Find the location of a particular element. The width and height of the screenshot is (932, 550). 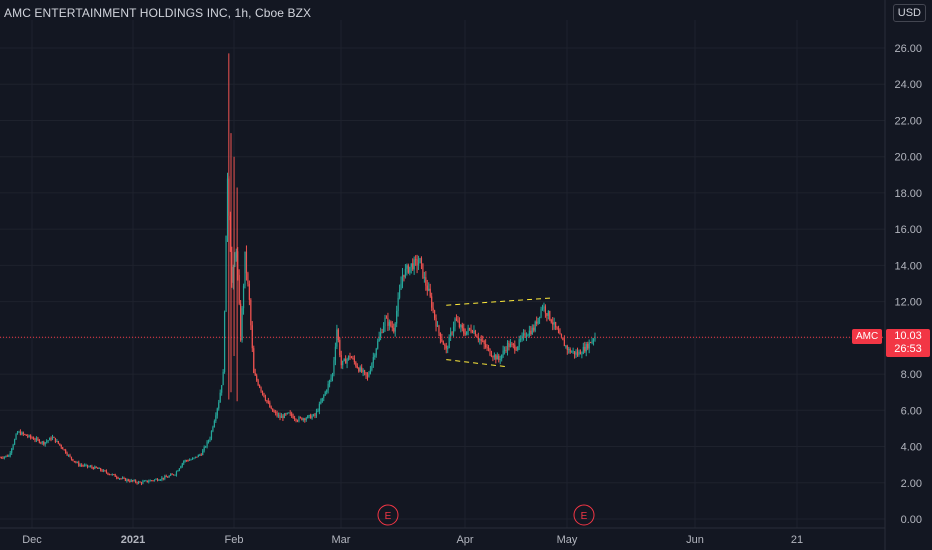

x-tick-label: Apr is located at coordinates (464, 540).